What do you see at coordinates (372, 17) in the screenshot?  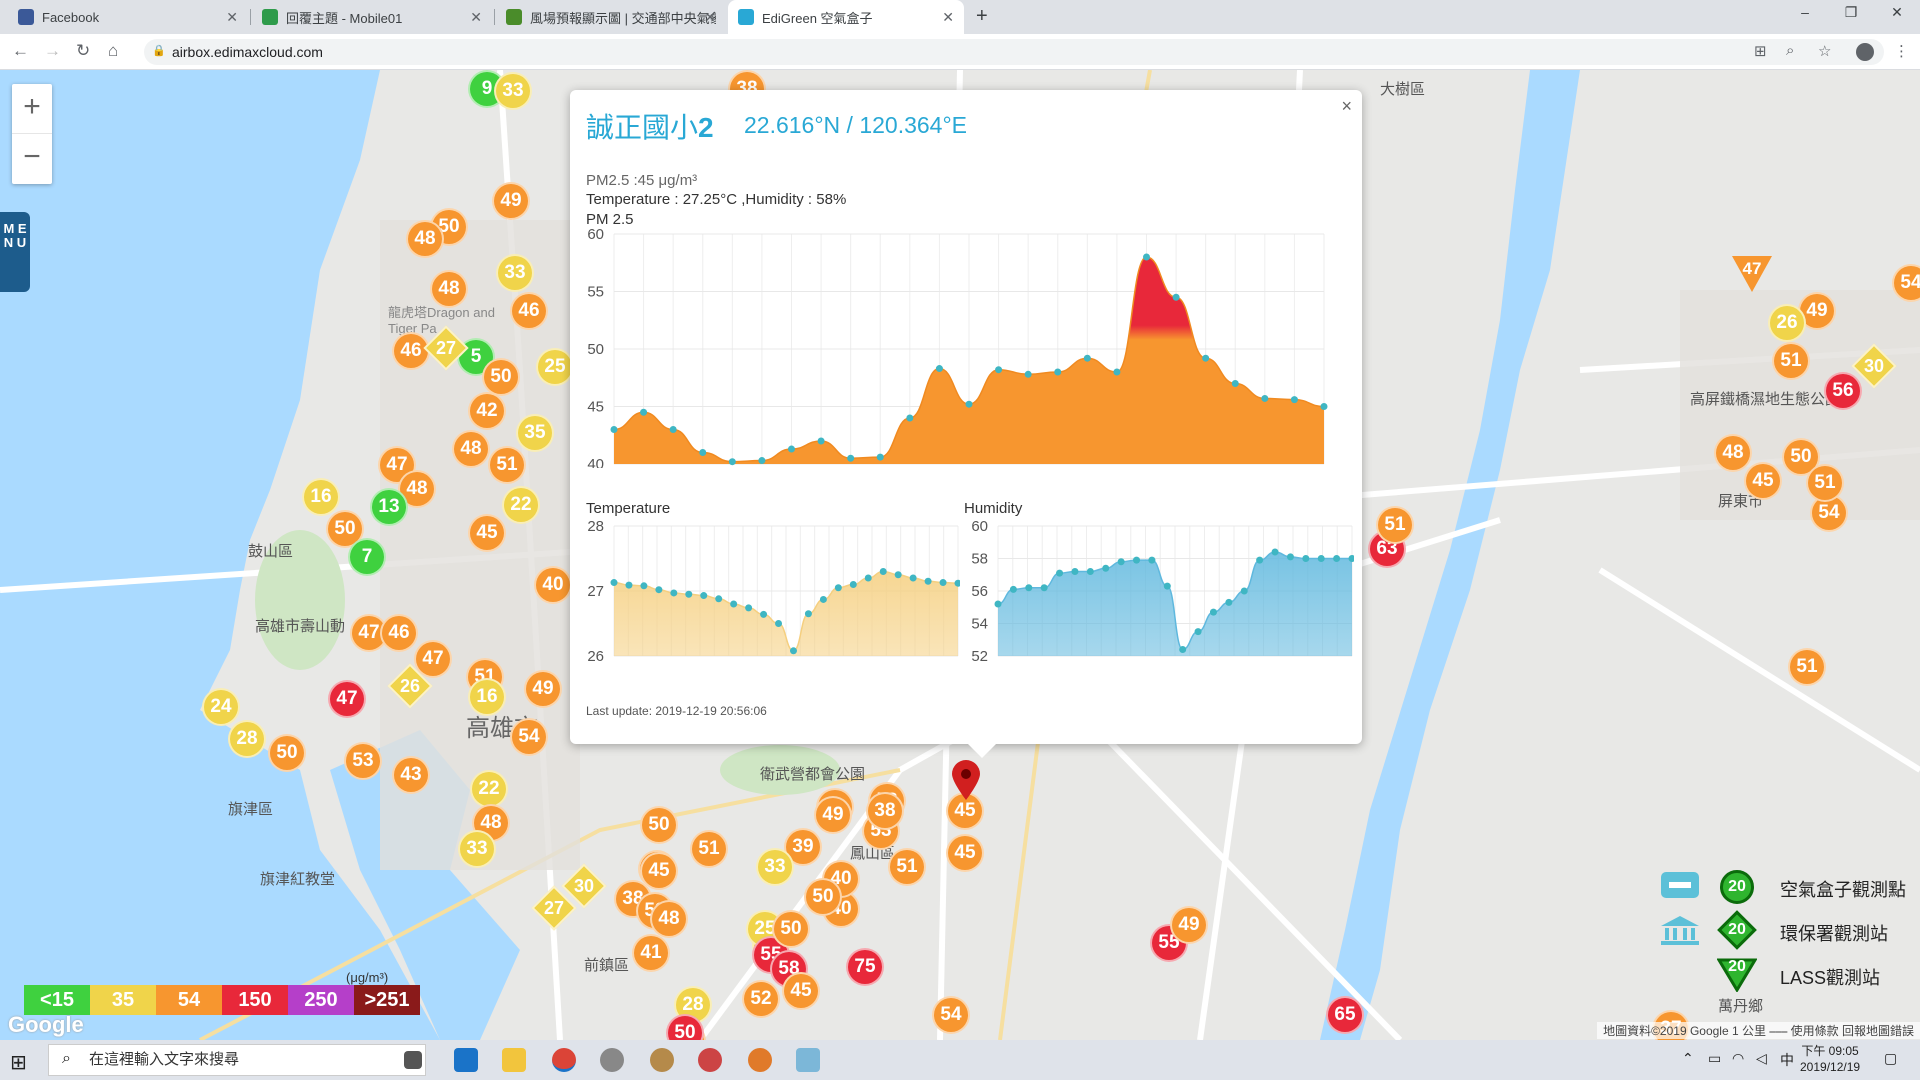 I see `tab-mobile01: 回覆主題 - Mobile01 ✕` at bounding box center [372, 17].